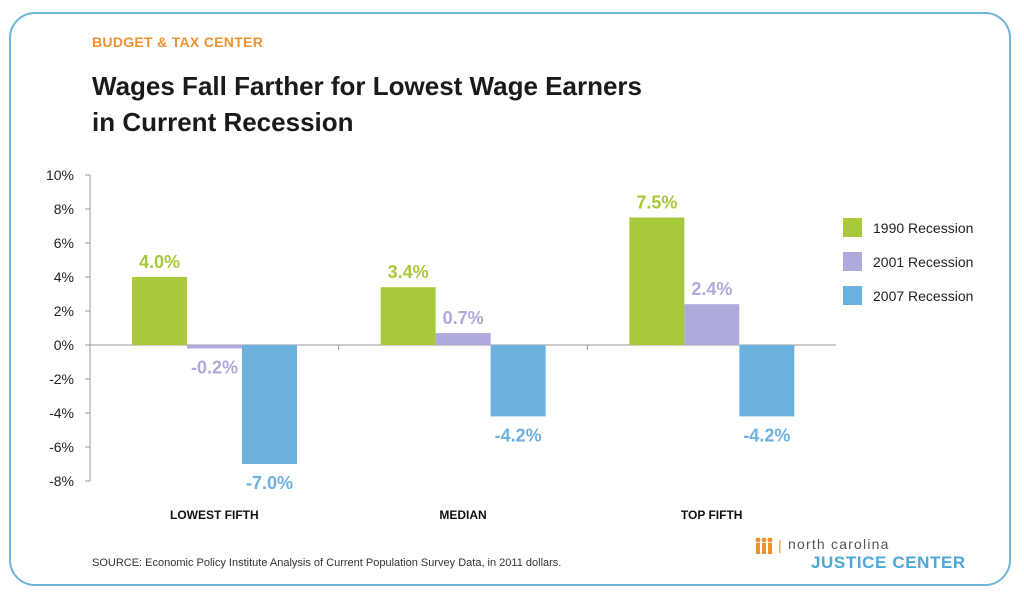  What do you see at coordinates (923, 228) in the screenshot?
I see `legend-label: 1990 Recession` at bounding box center [923, 228].